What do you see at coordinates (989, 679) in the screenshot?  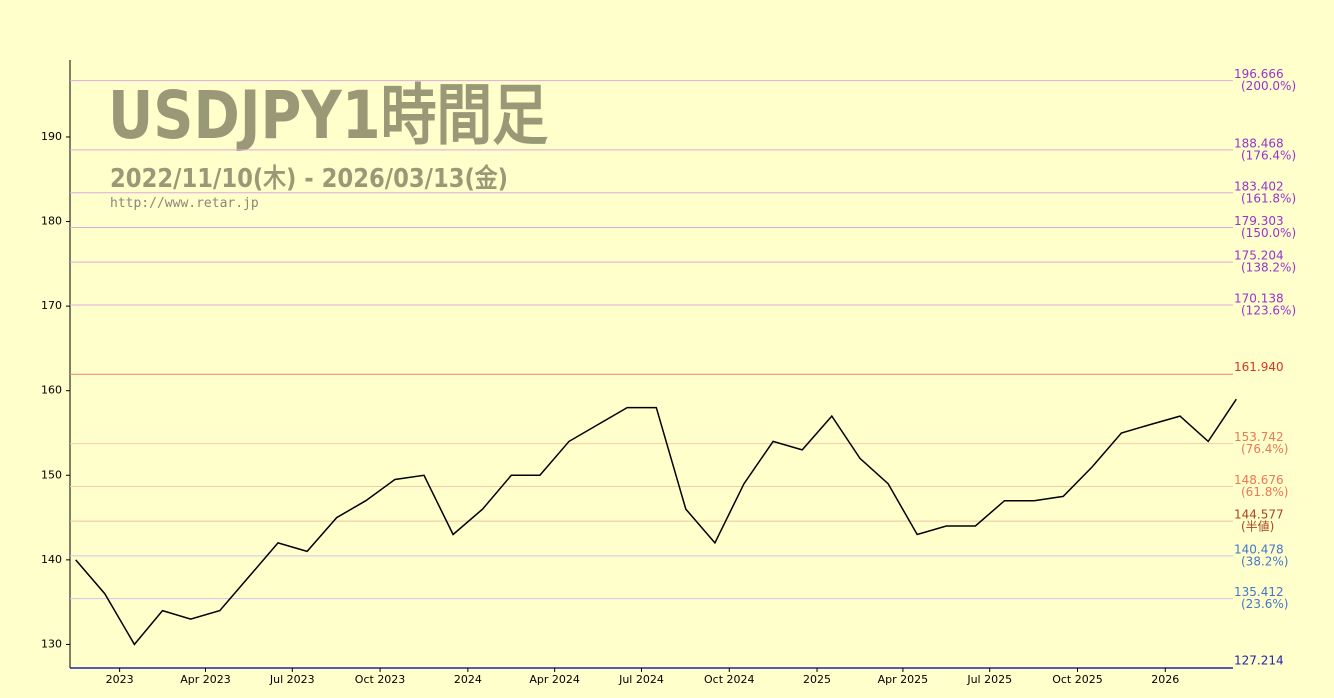 I see `x-tick-label: Jul 2025` at bounding box center [989, 679].